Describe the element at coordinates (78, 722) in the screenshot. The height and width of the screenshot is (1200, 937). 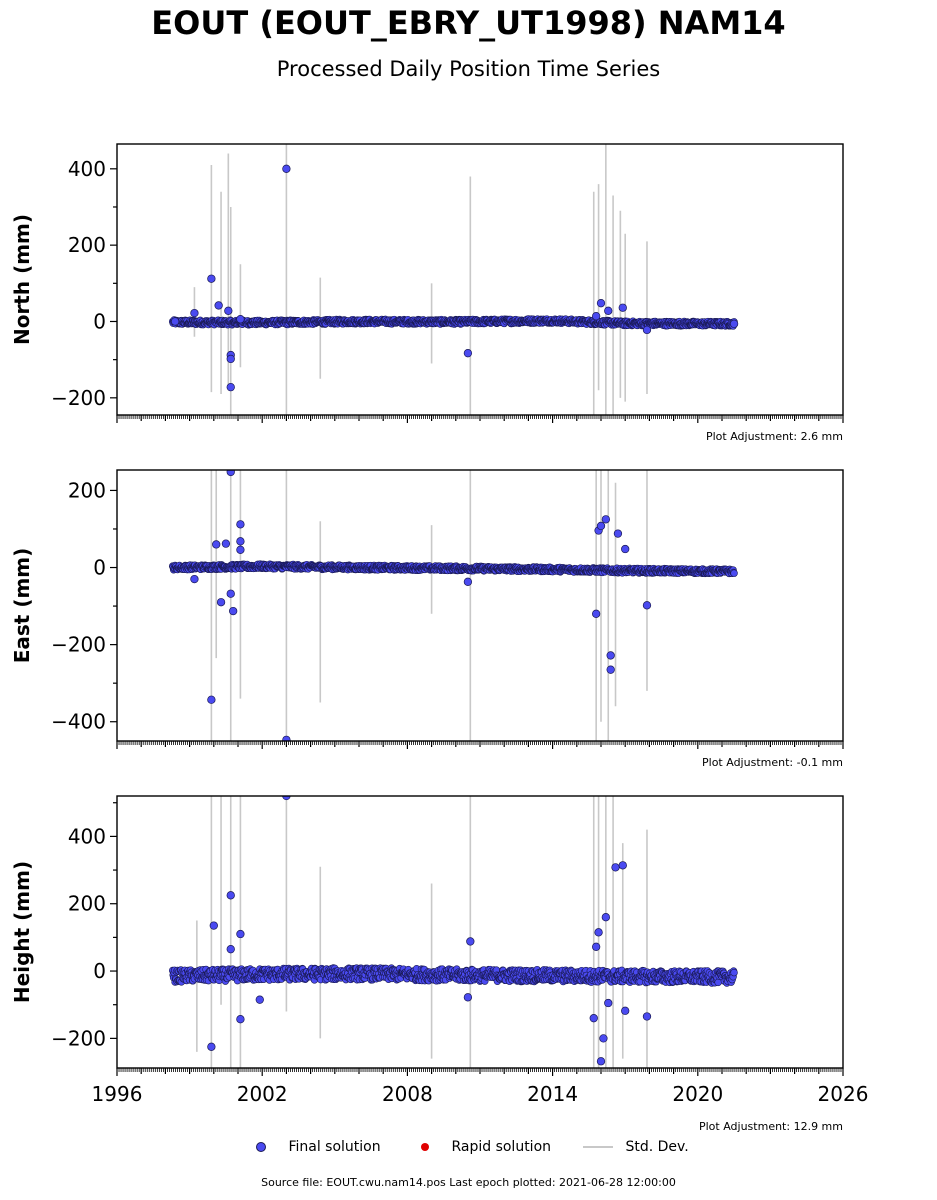
I see `y-tick-label: −400` at that location.